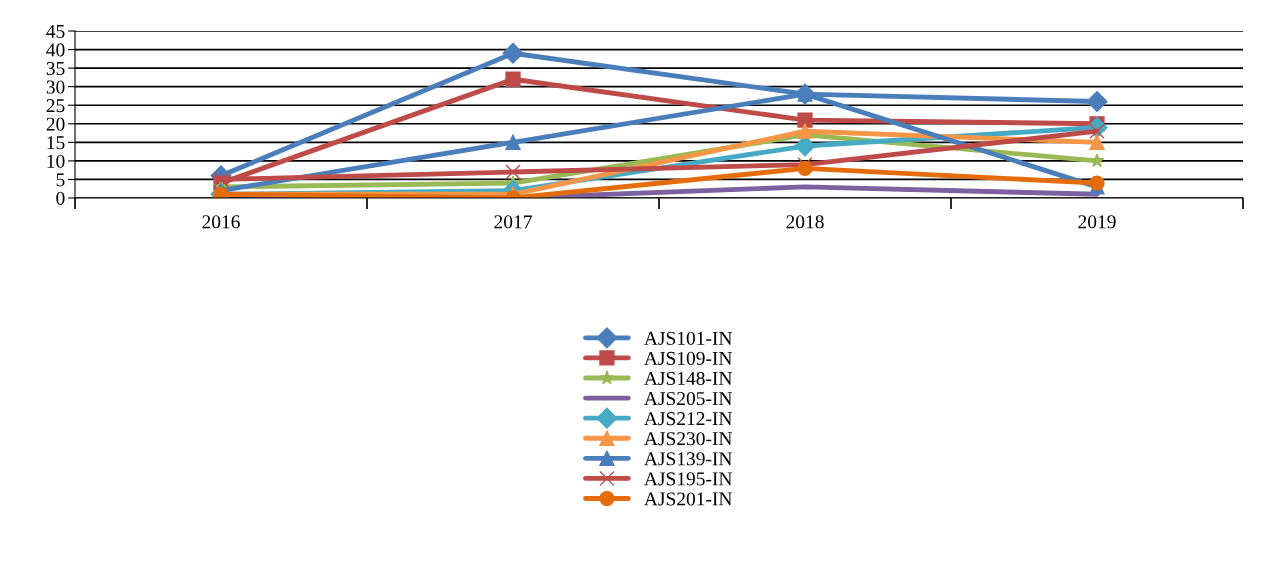  I want to click on x-tick-label: 2017, so click(513, 222).